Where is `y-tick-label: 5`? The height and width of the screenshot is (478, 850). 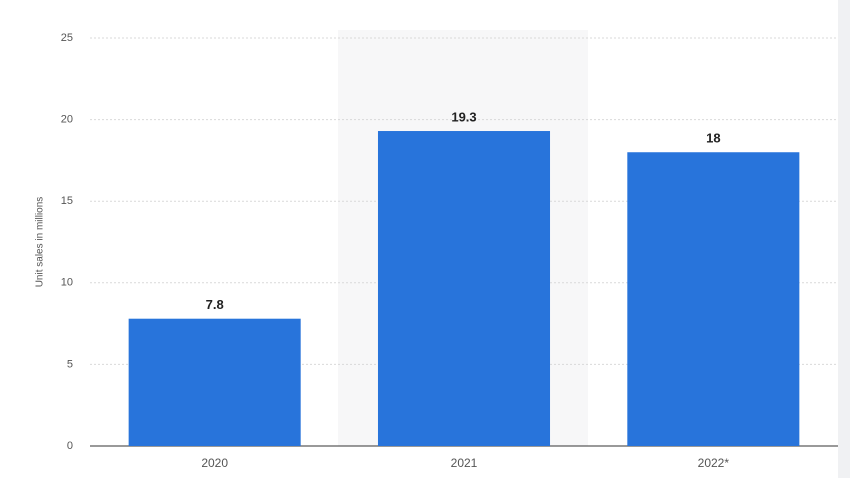 y-tick-label: 5 is located at coordinates (70, 364).